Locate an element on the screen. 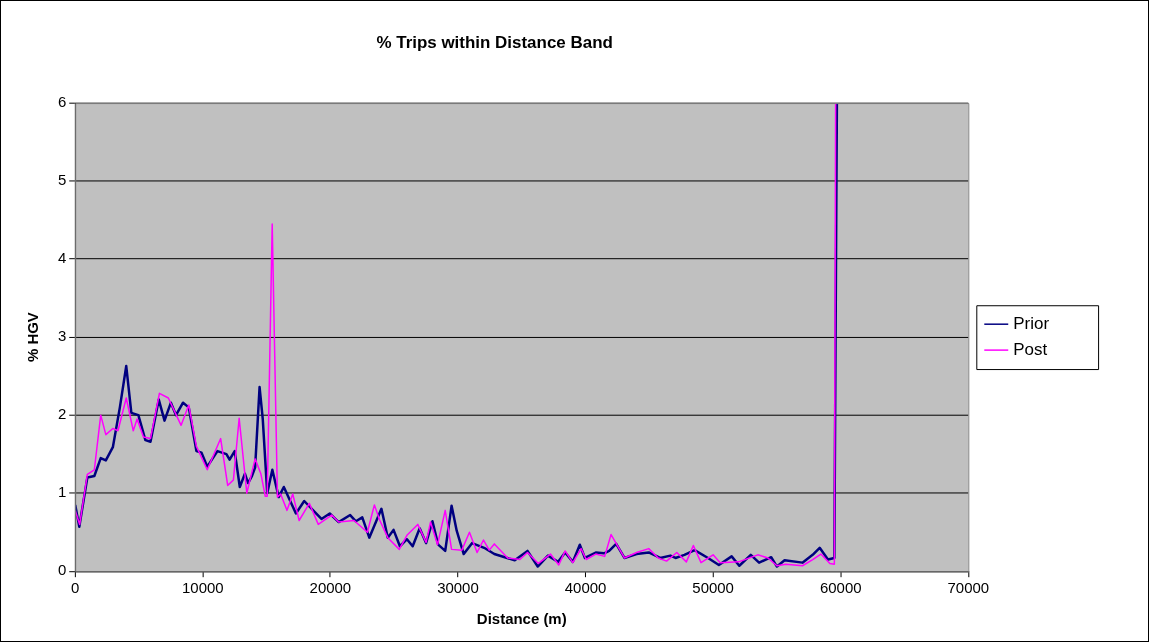  x-tick-label: 60000 is located at coordinates (840, 588).